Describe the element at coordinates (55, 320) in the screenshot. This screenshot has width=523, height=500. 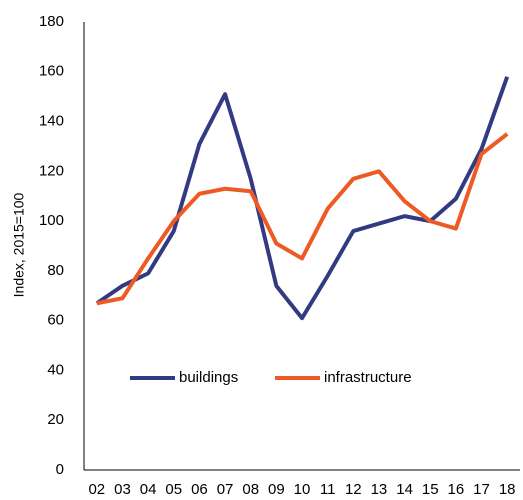
I see `y-tick-label: 60` at that location.